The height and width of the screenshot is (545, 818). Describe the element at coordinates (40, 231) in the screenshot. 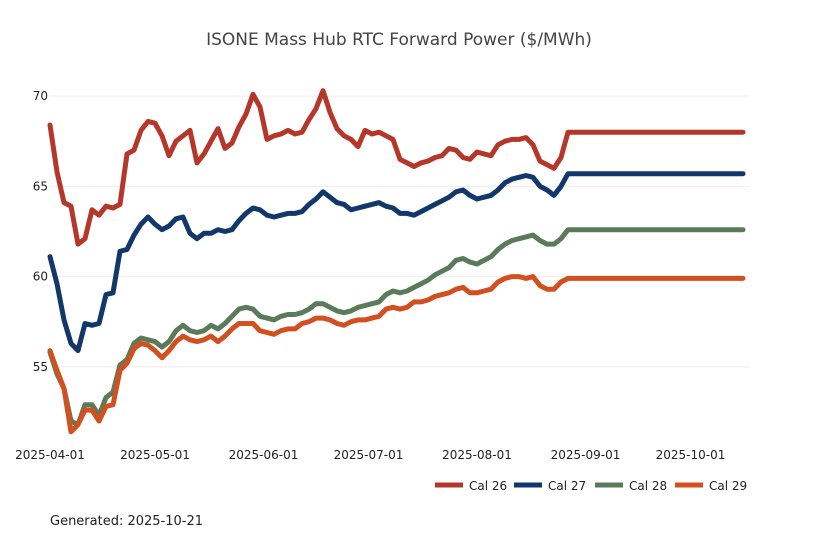

I see `y-axis: 55 60 65 70` at that location.